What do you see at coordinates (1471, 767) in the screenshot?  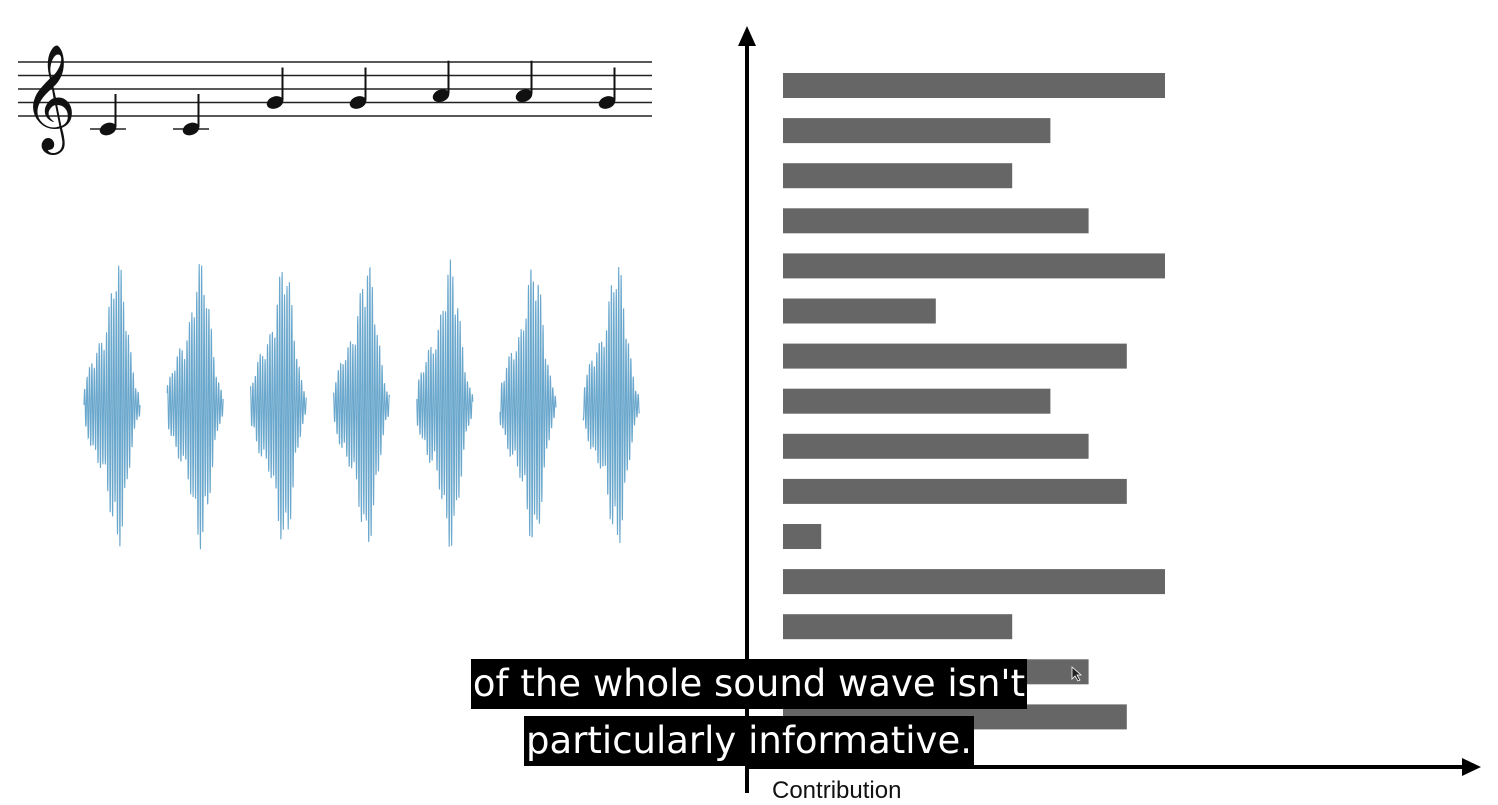 I see `x-axis-arrow-icon` at bounding box center [1471, 767].